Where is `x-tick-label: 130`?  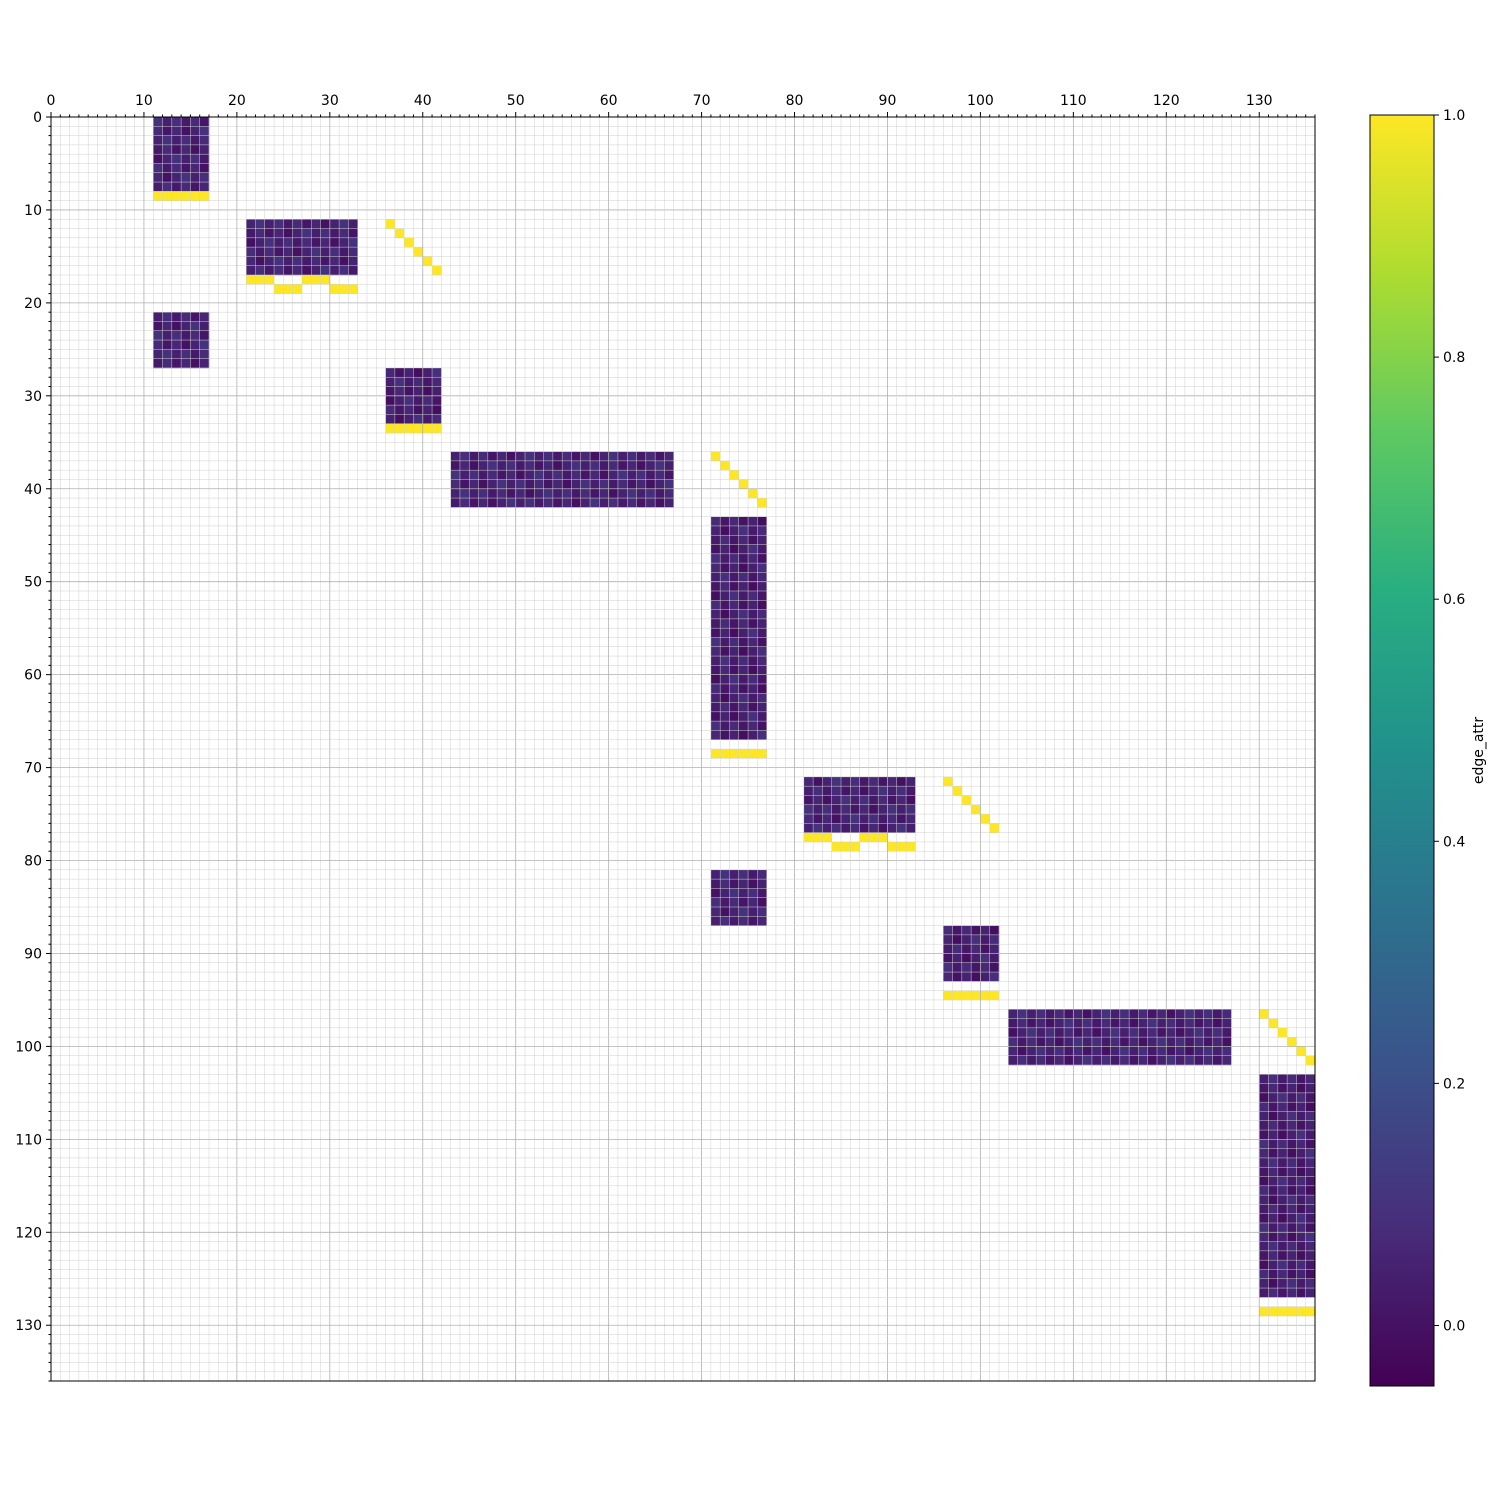 x-tick-label: 130 is located at coordinates (1259, 101).